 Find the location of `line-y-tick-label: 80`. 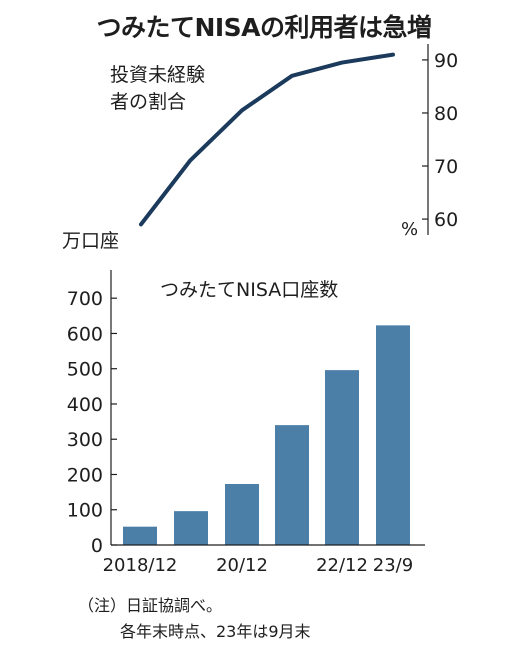

line-y-tick-label: 80 is located at coordinates (446, 114).